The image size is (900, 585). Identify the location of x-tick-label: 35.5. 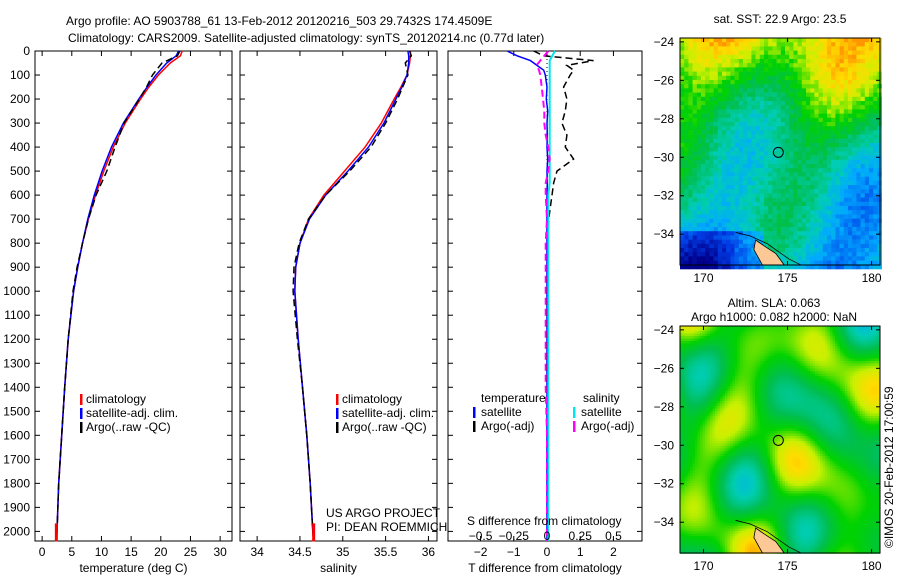
(386, 552).